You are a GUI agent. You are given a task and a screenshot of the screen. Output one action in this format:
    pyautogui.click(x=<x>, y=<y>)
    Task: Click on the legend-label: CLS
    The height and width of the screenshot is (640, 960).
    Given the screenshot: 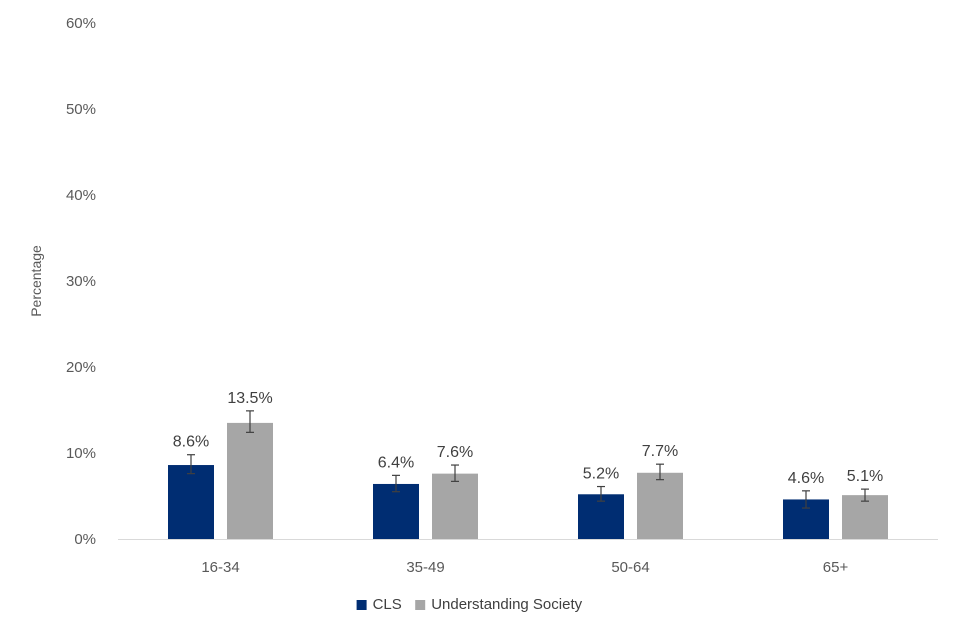 What is the action you would take?
    pyautogui.click(x=387, y=604)
    